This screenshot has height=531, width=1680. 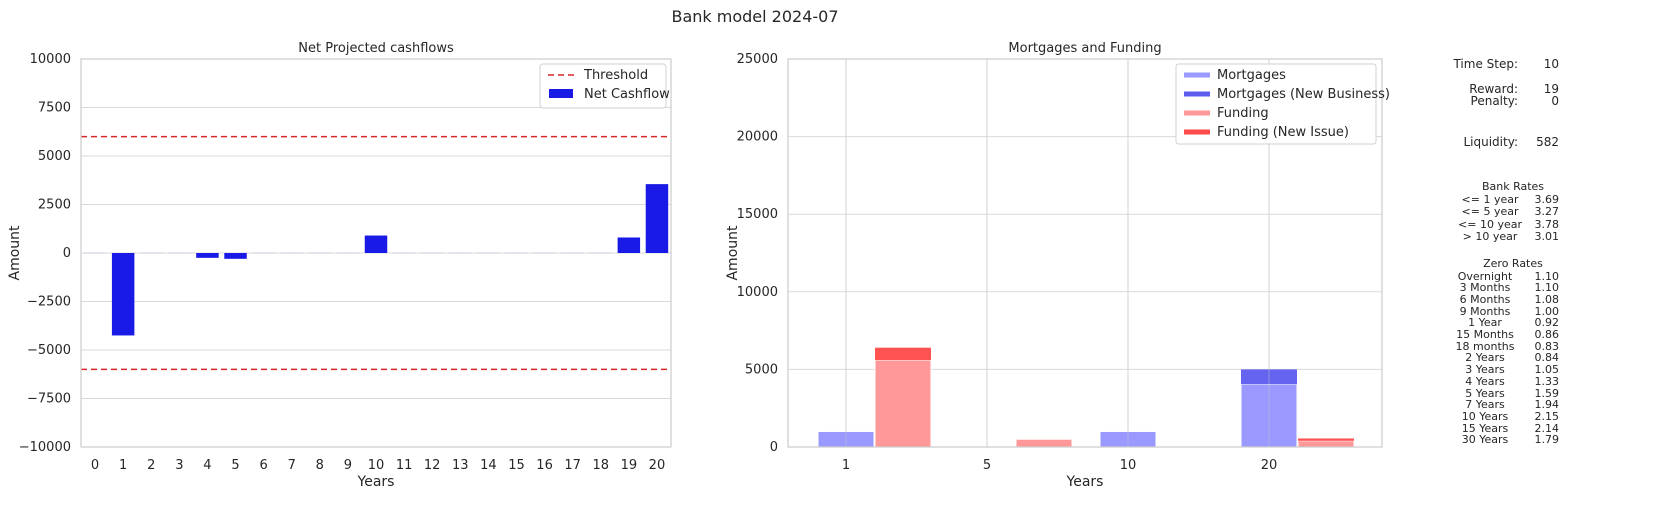 I want to click on y-tick-label: −7500, so click(x=49, y=399).